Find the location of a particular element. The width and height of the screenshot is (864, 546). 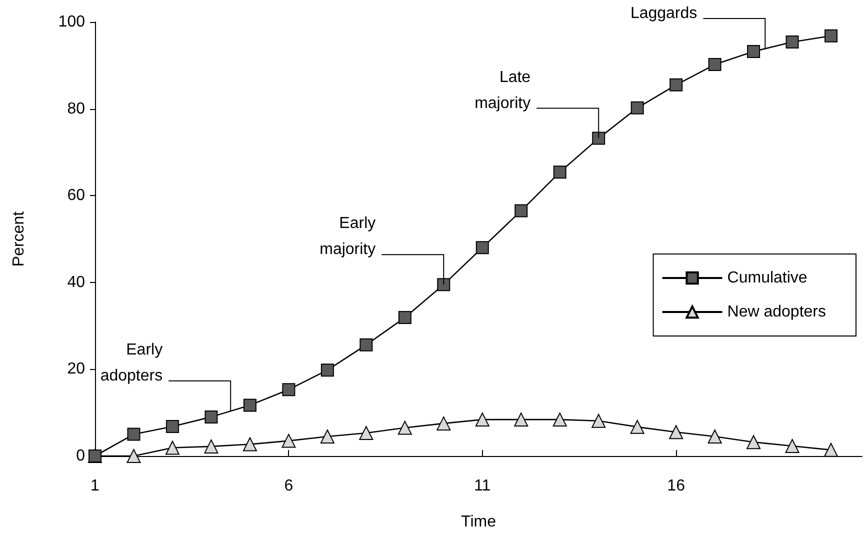

y-tick-label: 60 is located at coordinates (76, 195).